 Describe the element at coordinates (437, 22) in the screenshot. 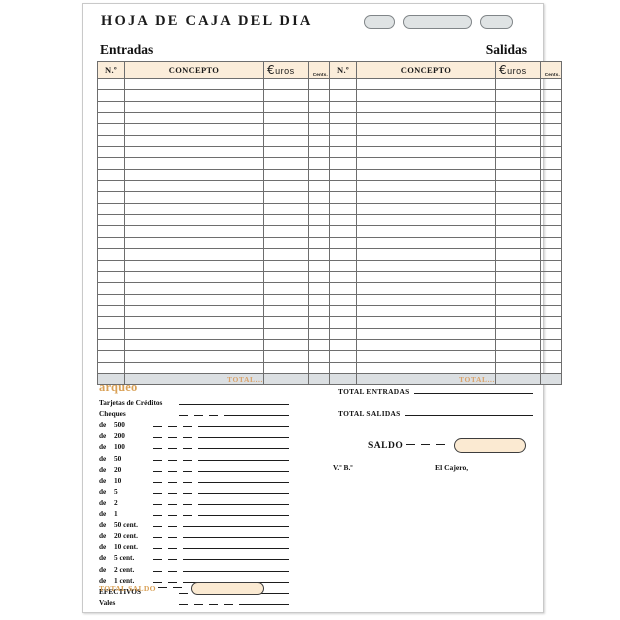

I see `date-month-field` at that location.